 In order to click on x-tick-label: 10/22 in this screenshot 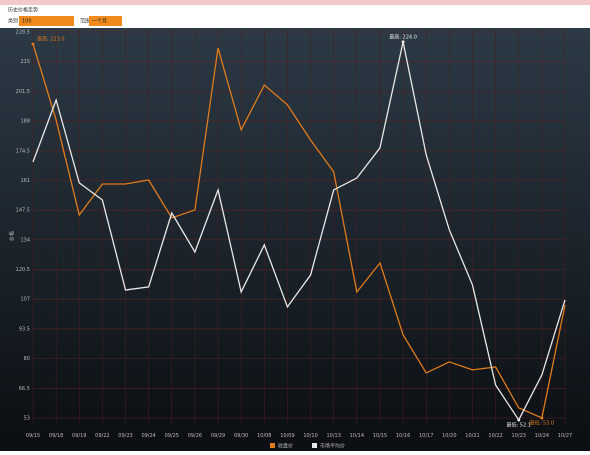, I will do `click(495, 436)`.